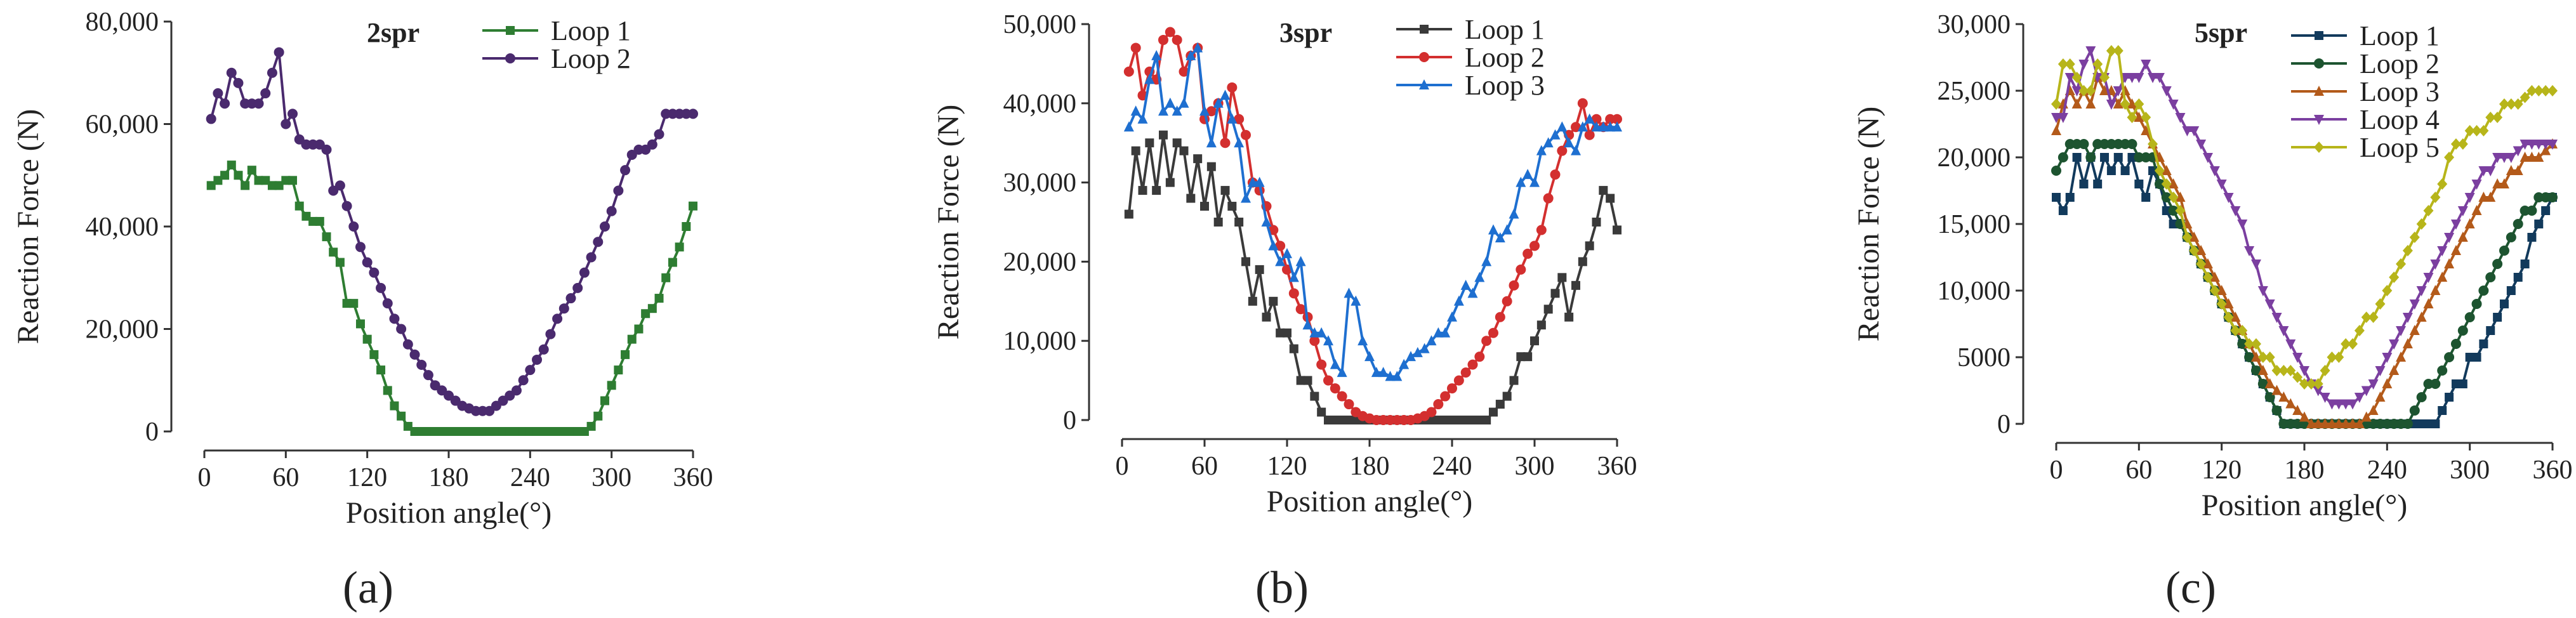 The width and height of the screenshot is (2576, 618). I want to click on y-tick-label: 50,000, so click(1040, 24).